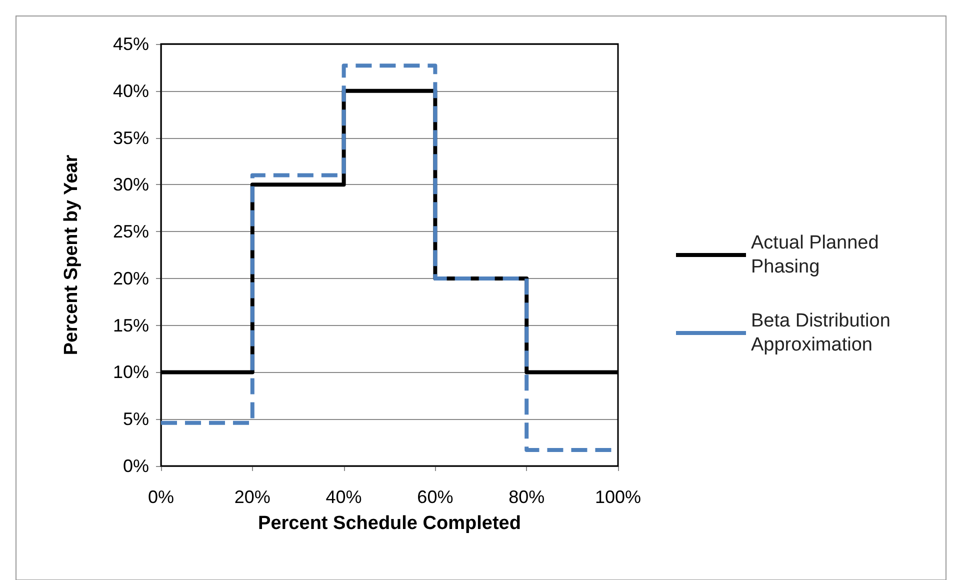 The height and width of the screenshot is (580, 954). What do you see at coordinates (161, 497) in the screenshot?
I see `x-tick-label: 0%` at bounding box center [161, 497].